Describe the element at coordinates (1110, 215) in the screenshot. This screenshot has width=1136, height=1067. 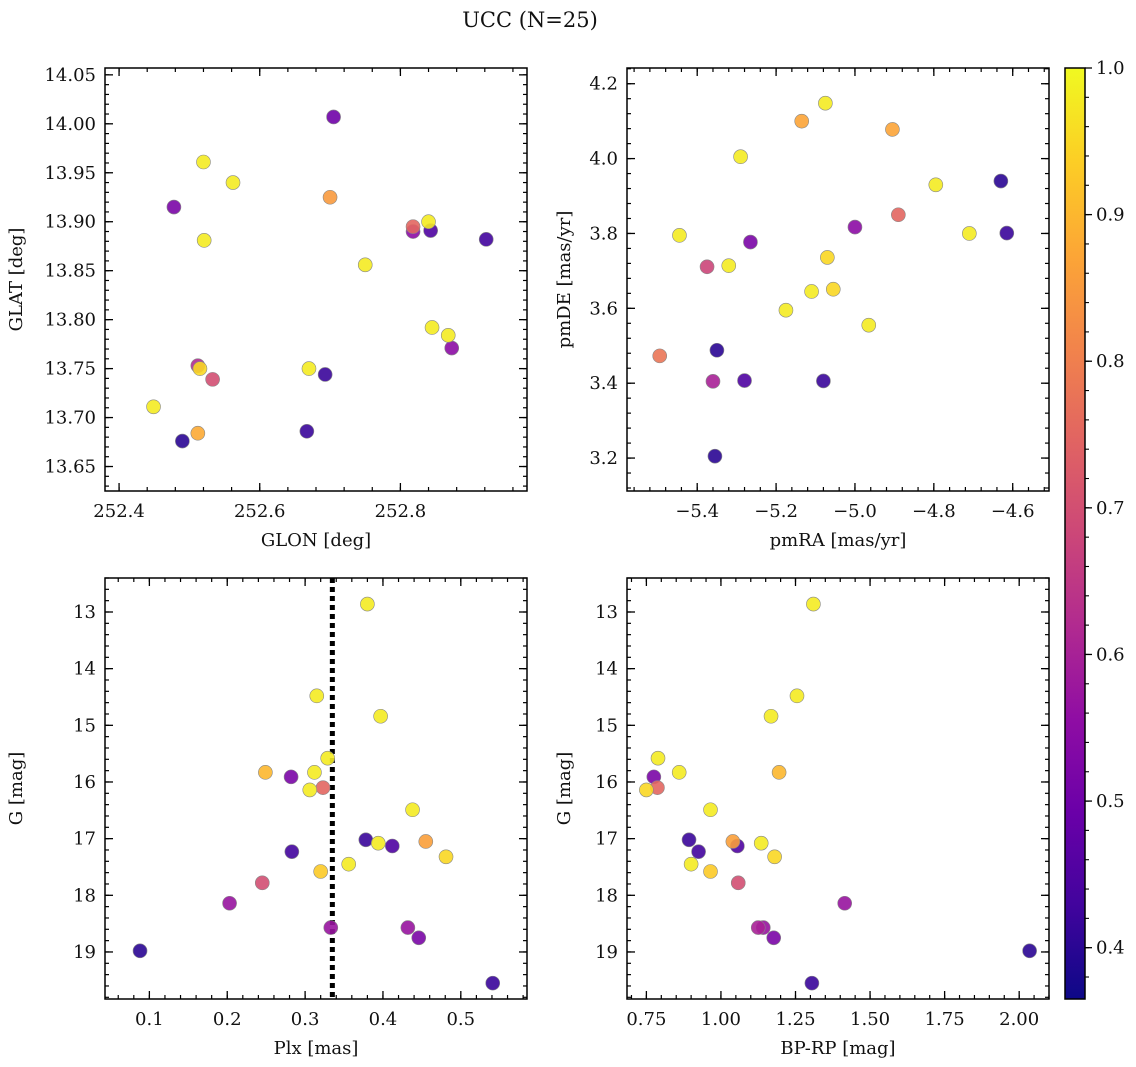
I see `colorbar-tick-label: 0.9` at that location.